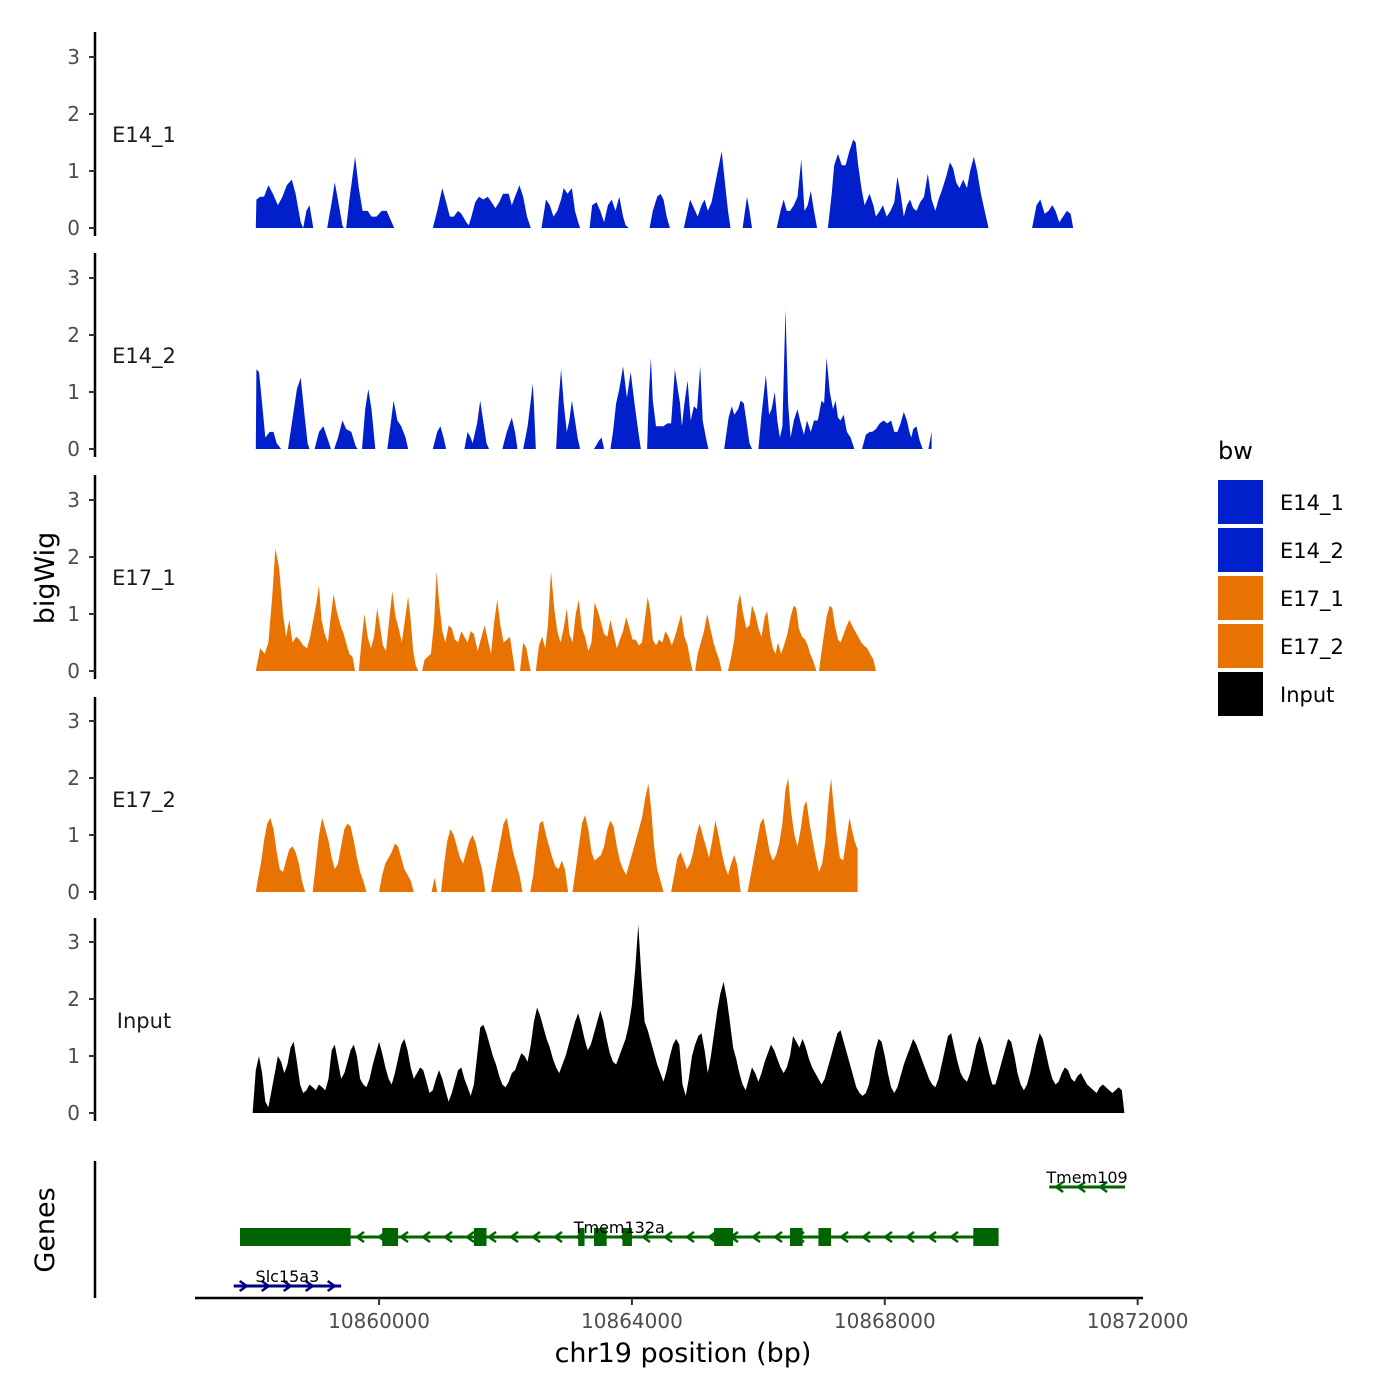 This screenshot has width=1400, height=1400. What do you see at coordinates (144, 356) in the screenshot?
I see `track-label: E14_2` at bounding box center [144, 356].